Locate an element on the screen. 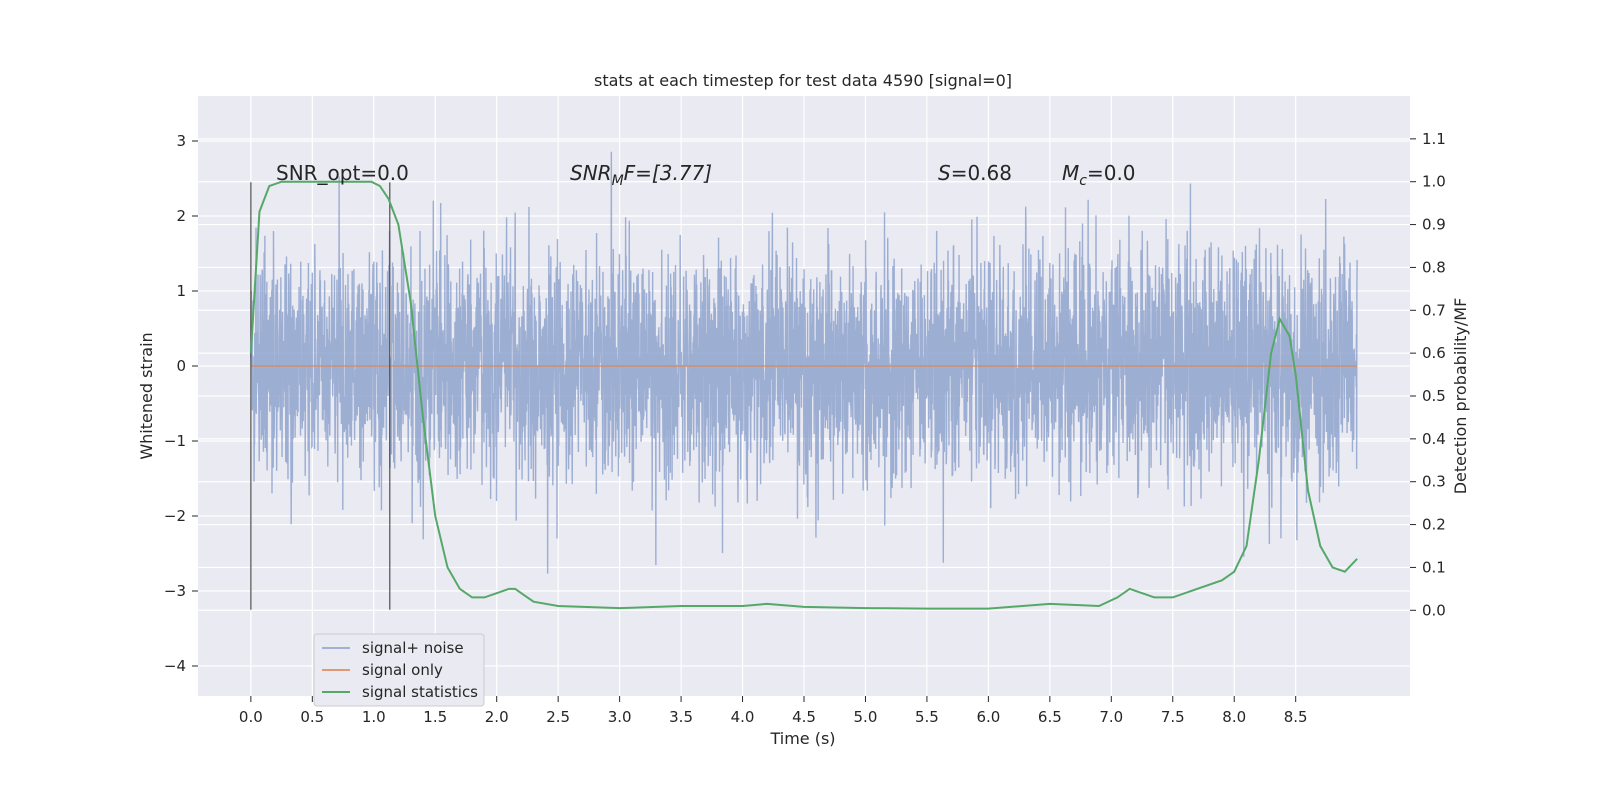  x-tick-label: 6.5 is located at coordinates (1050, 717).